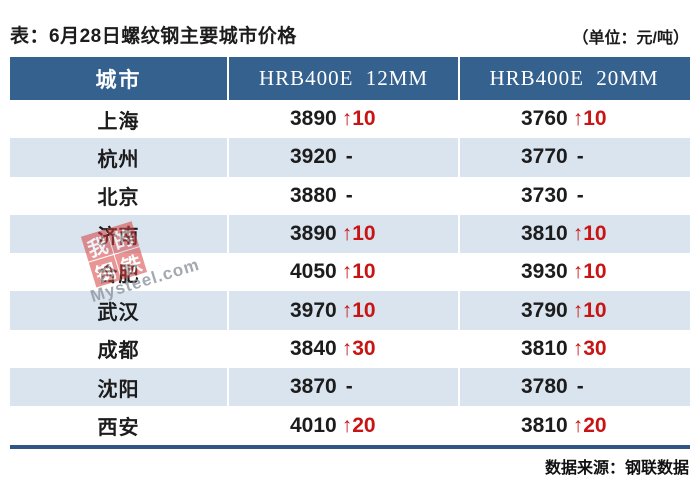  What do you see at coordinates (349, 31) in the screenshot?
I see `title-row: 表：6月28日螺纹钢主要城市价格 （单位：元/吨）` at bounding box center [349, 31].